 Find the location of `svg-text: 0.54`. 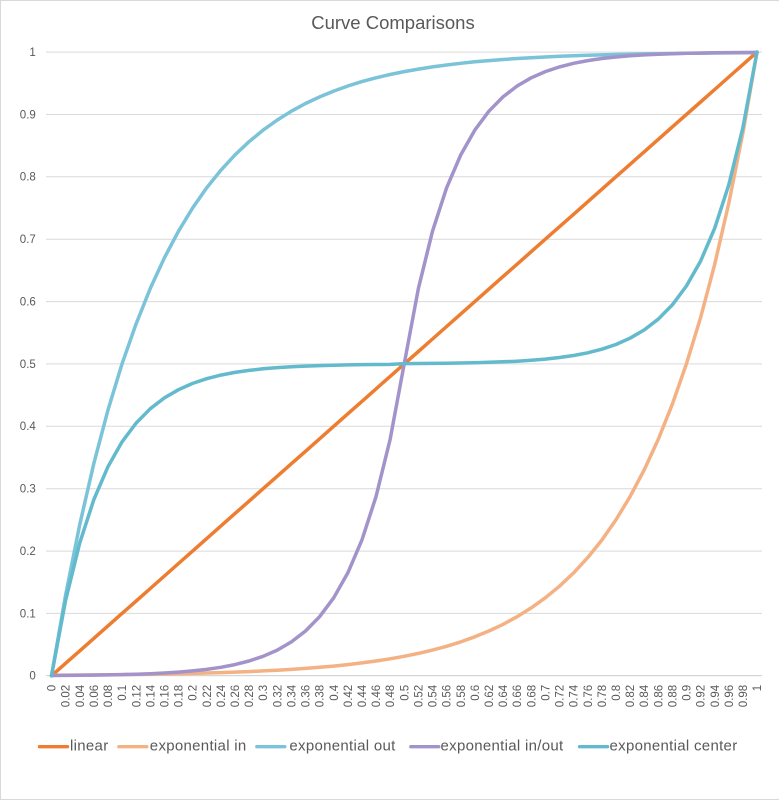

svg-text: 0.54 is located at coordinates (434, 695).